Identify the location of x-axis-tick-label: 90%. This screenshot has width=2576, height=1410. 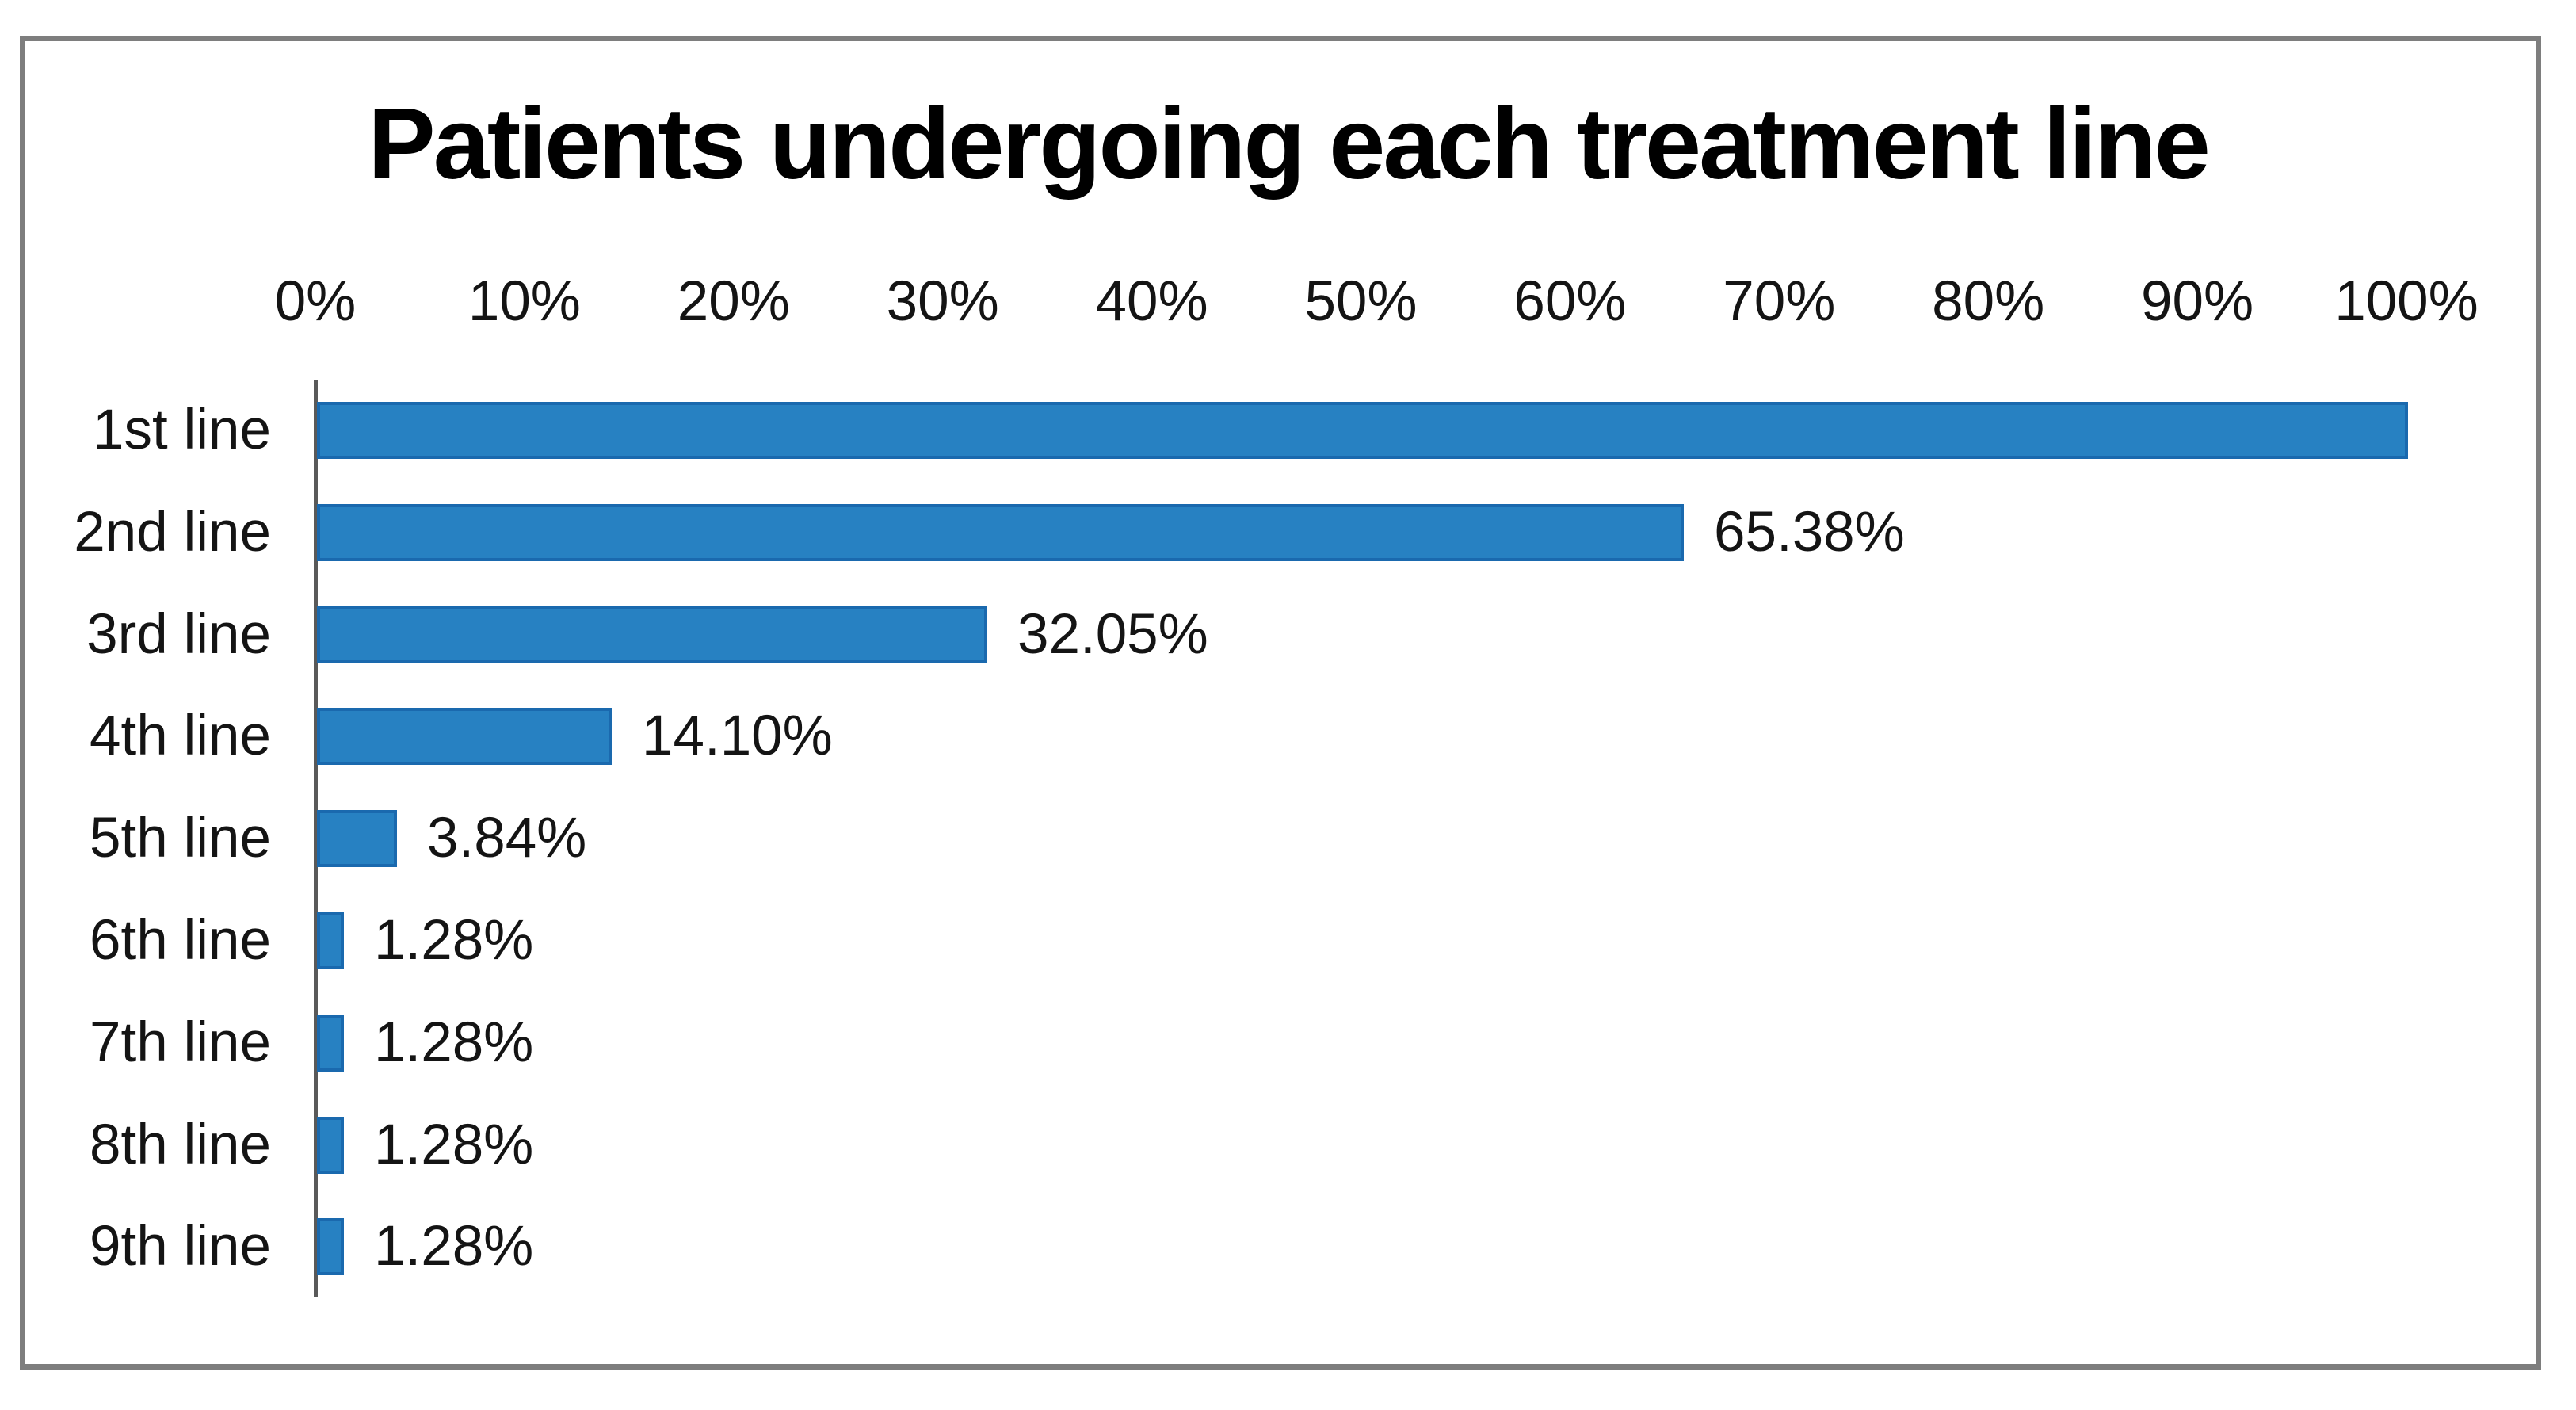
(2197, 301).